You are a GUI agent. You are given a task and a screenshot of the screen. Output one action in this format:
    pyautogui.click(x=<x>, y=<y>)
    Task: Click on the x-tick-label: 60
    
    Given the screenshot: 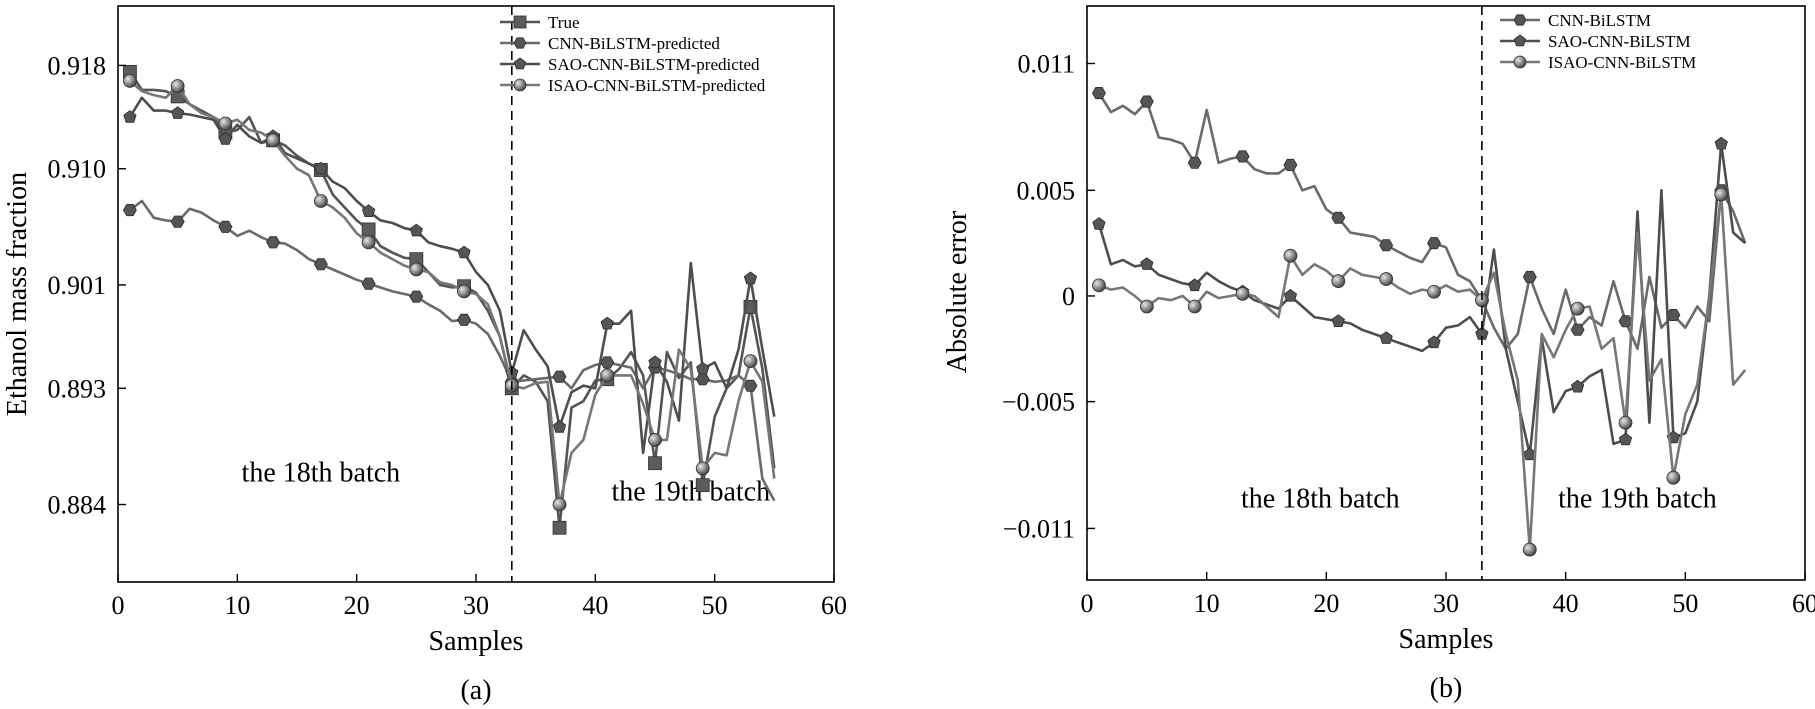 What is the action you would take?
    pyautogui.click(x=834, y=605)
    